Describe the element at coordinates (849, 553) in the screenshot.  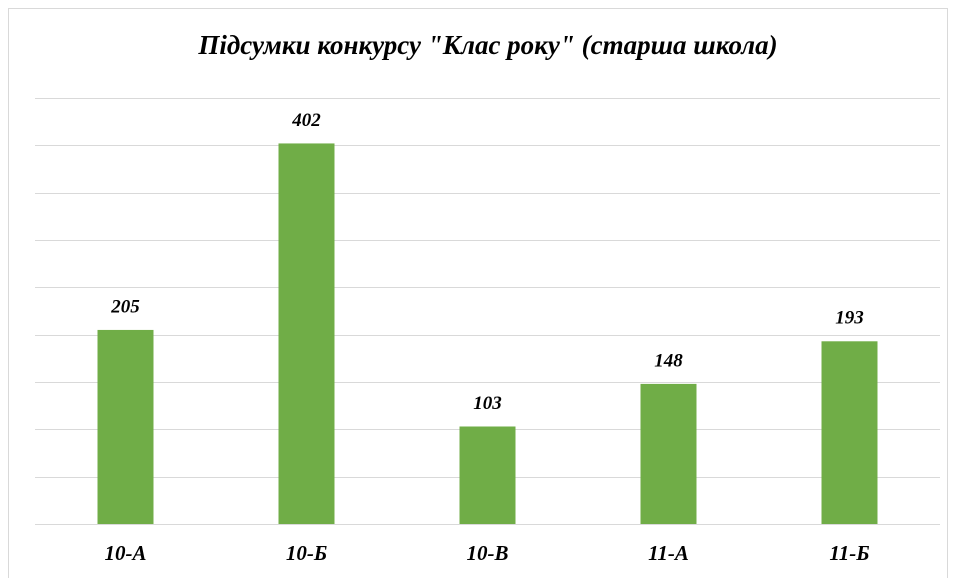
I see `x-tick-label: 11-Б` at that location.